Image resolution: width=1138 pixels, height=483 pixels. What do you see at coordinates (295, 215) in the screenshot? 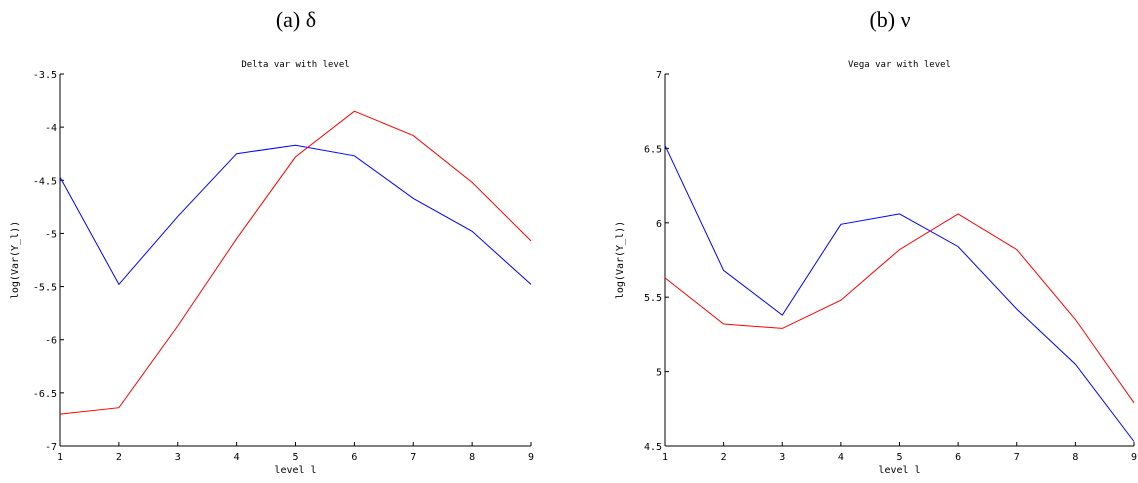
I see `delta-series-blue-line` at bounding box center [295, 215].